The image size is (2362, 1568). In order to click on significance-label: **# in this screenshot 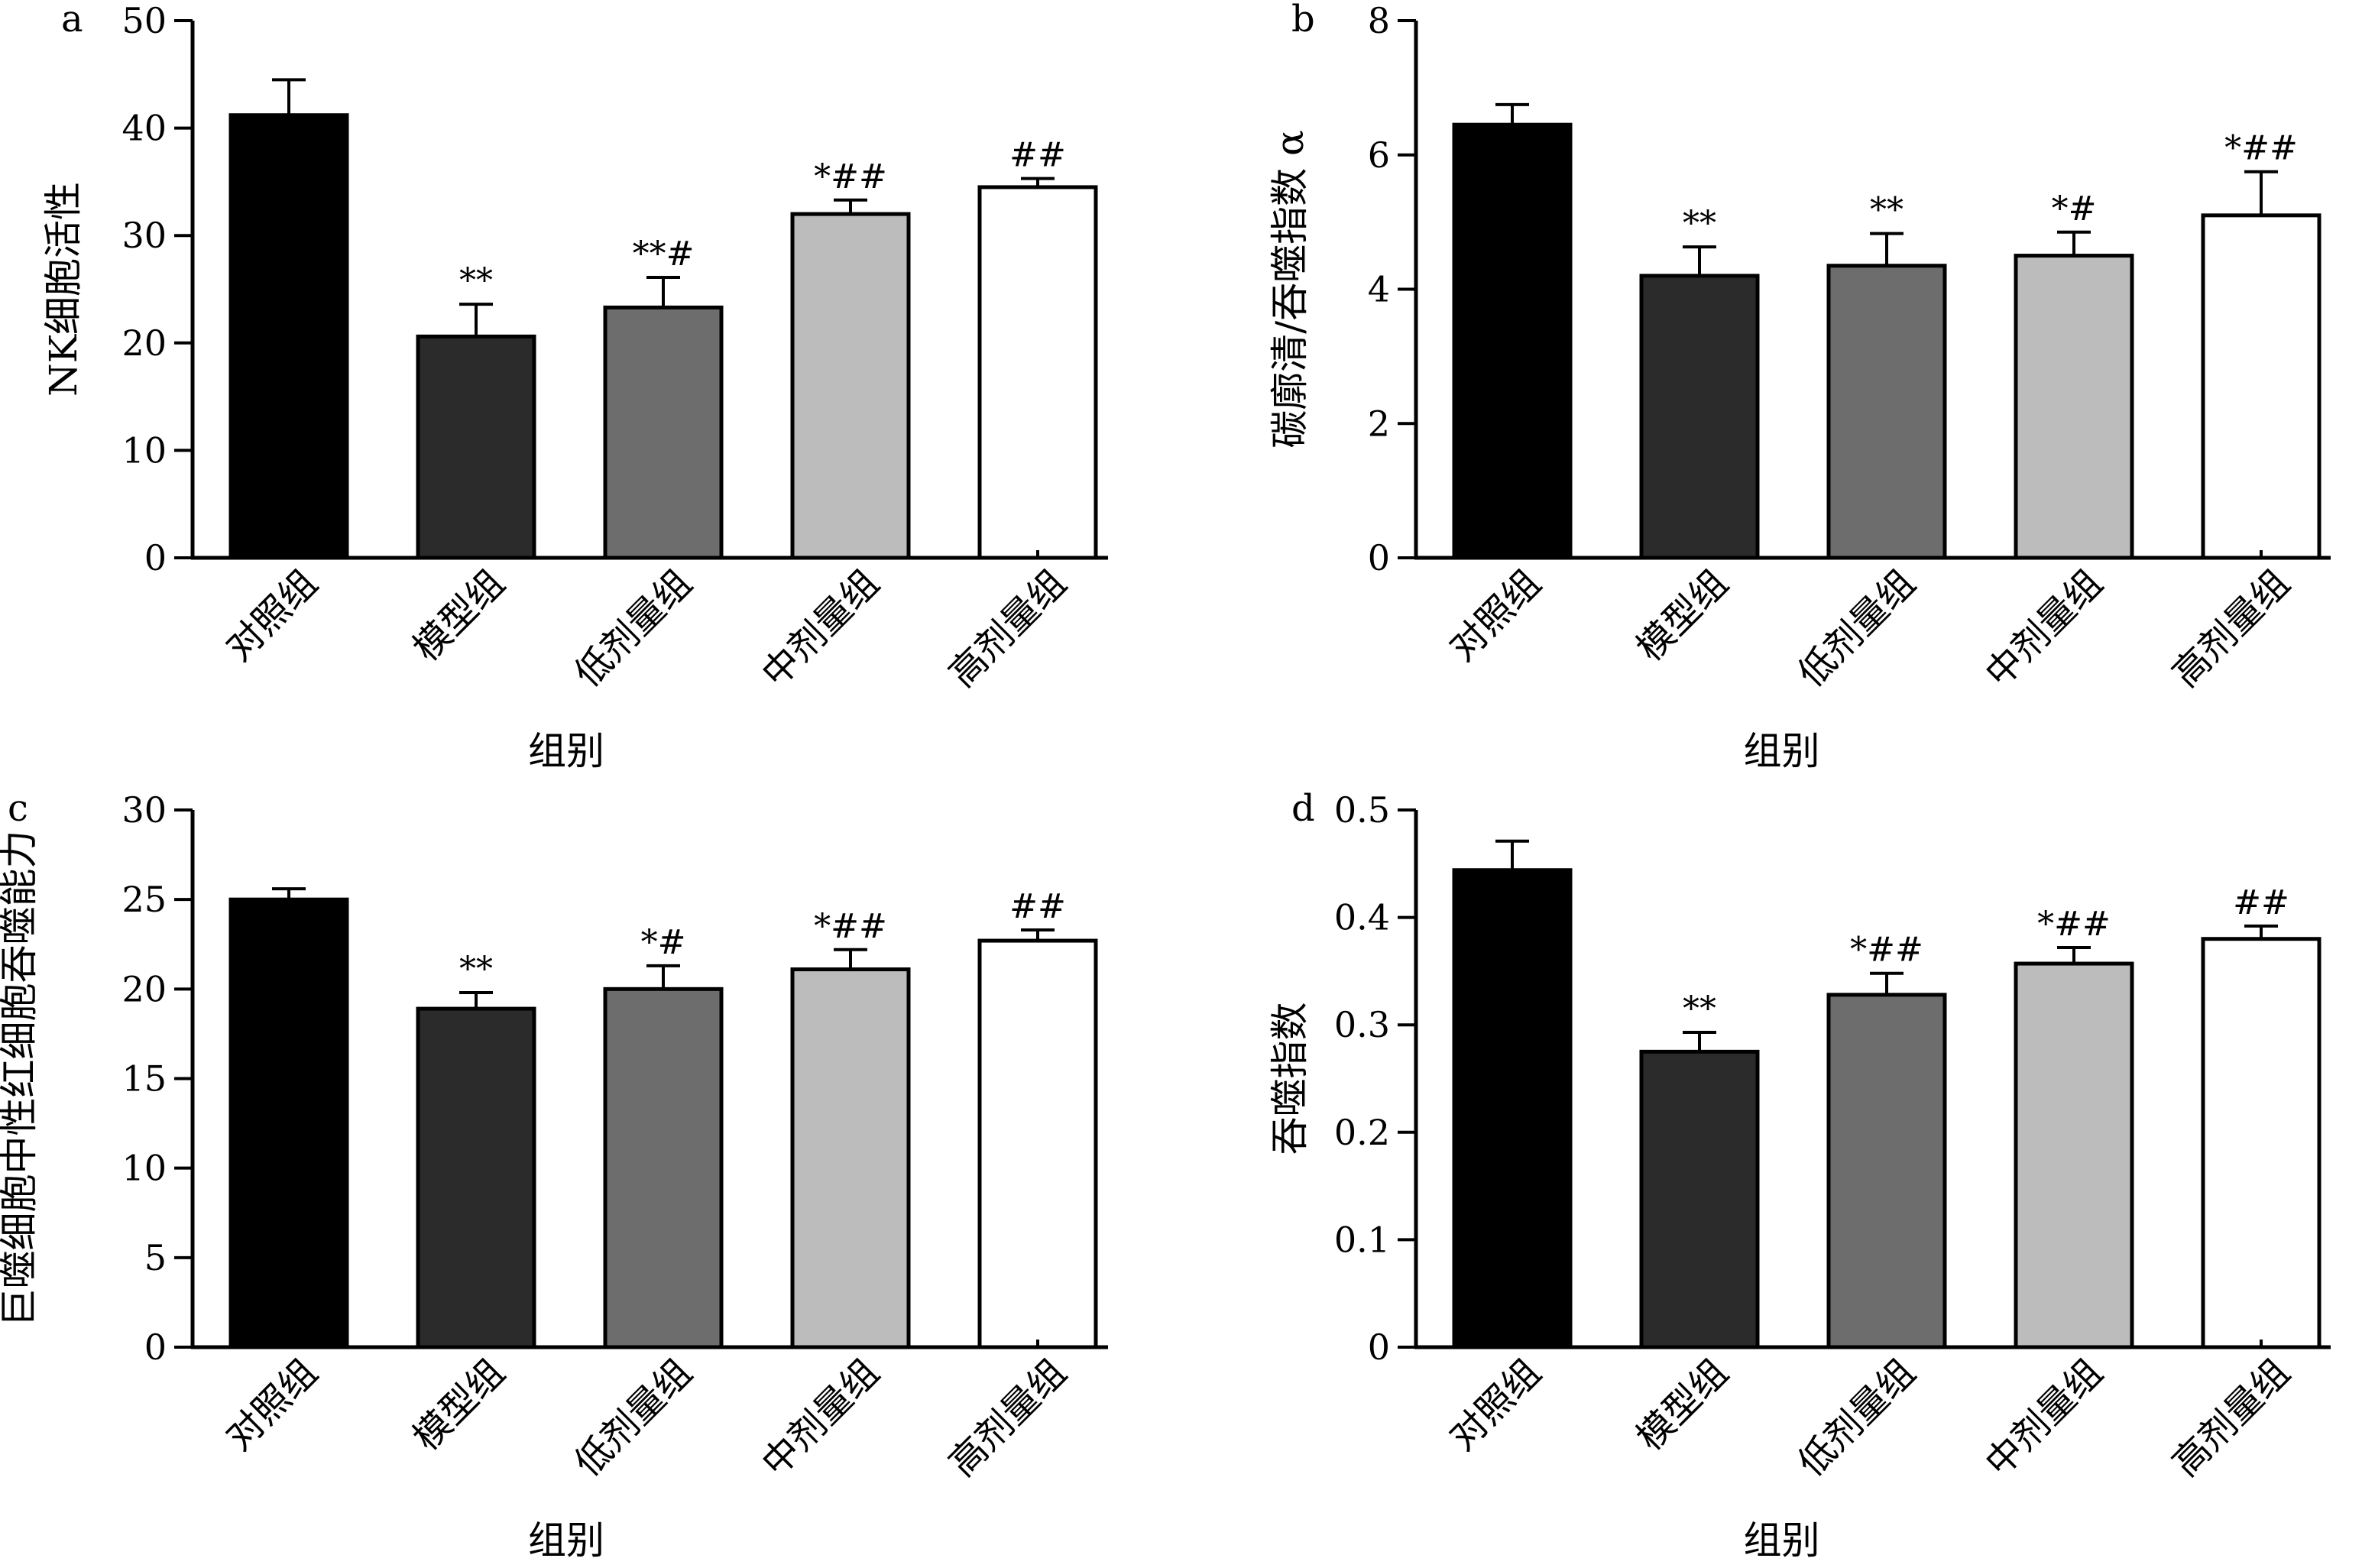, I will do `click(664, 254)`.